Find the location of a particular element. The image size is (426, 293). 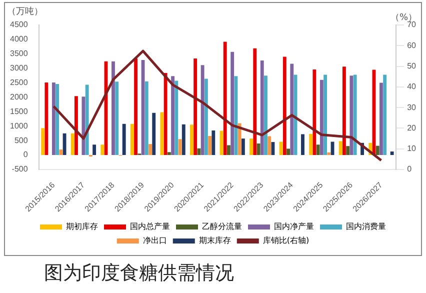

y2-tick-label: 40 is located at coordinates (412, 87).